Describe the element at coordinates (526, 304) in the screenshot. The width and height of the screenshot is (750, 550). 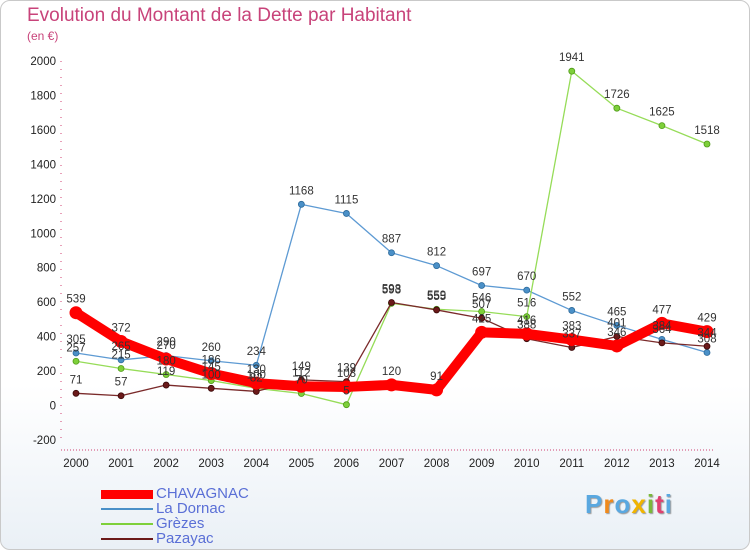
I see `data-label: 516` at that location.